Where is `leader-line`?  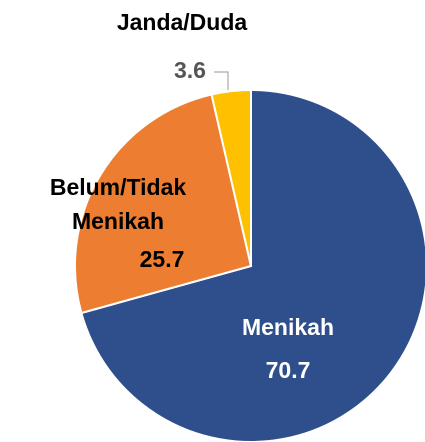
leader-line is located at coordinates (221, 80).